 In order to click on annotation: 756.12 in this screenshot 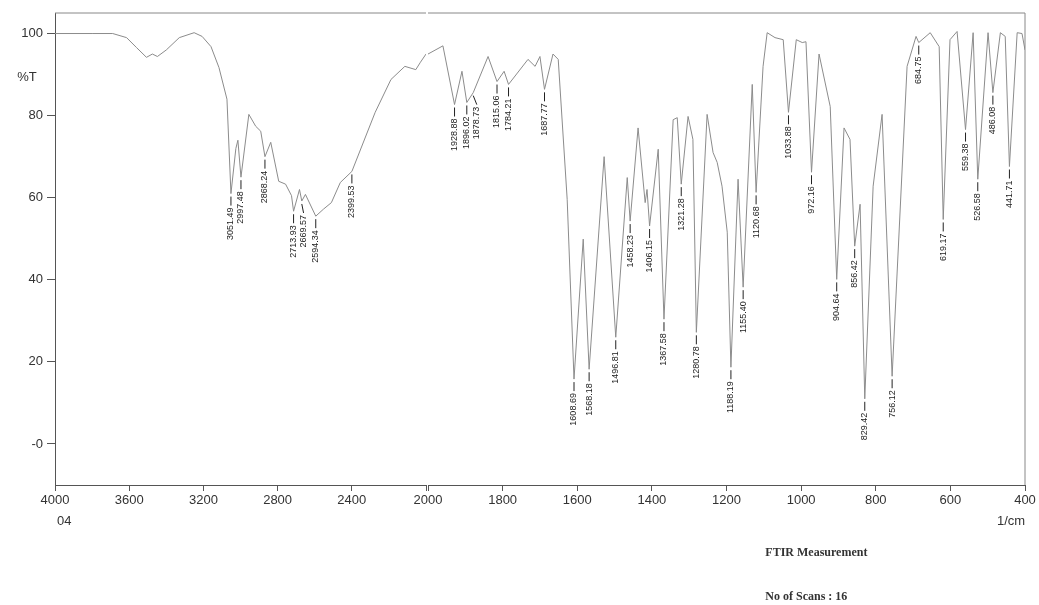, I will do `click(891, 404)`.